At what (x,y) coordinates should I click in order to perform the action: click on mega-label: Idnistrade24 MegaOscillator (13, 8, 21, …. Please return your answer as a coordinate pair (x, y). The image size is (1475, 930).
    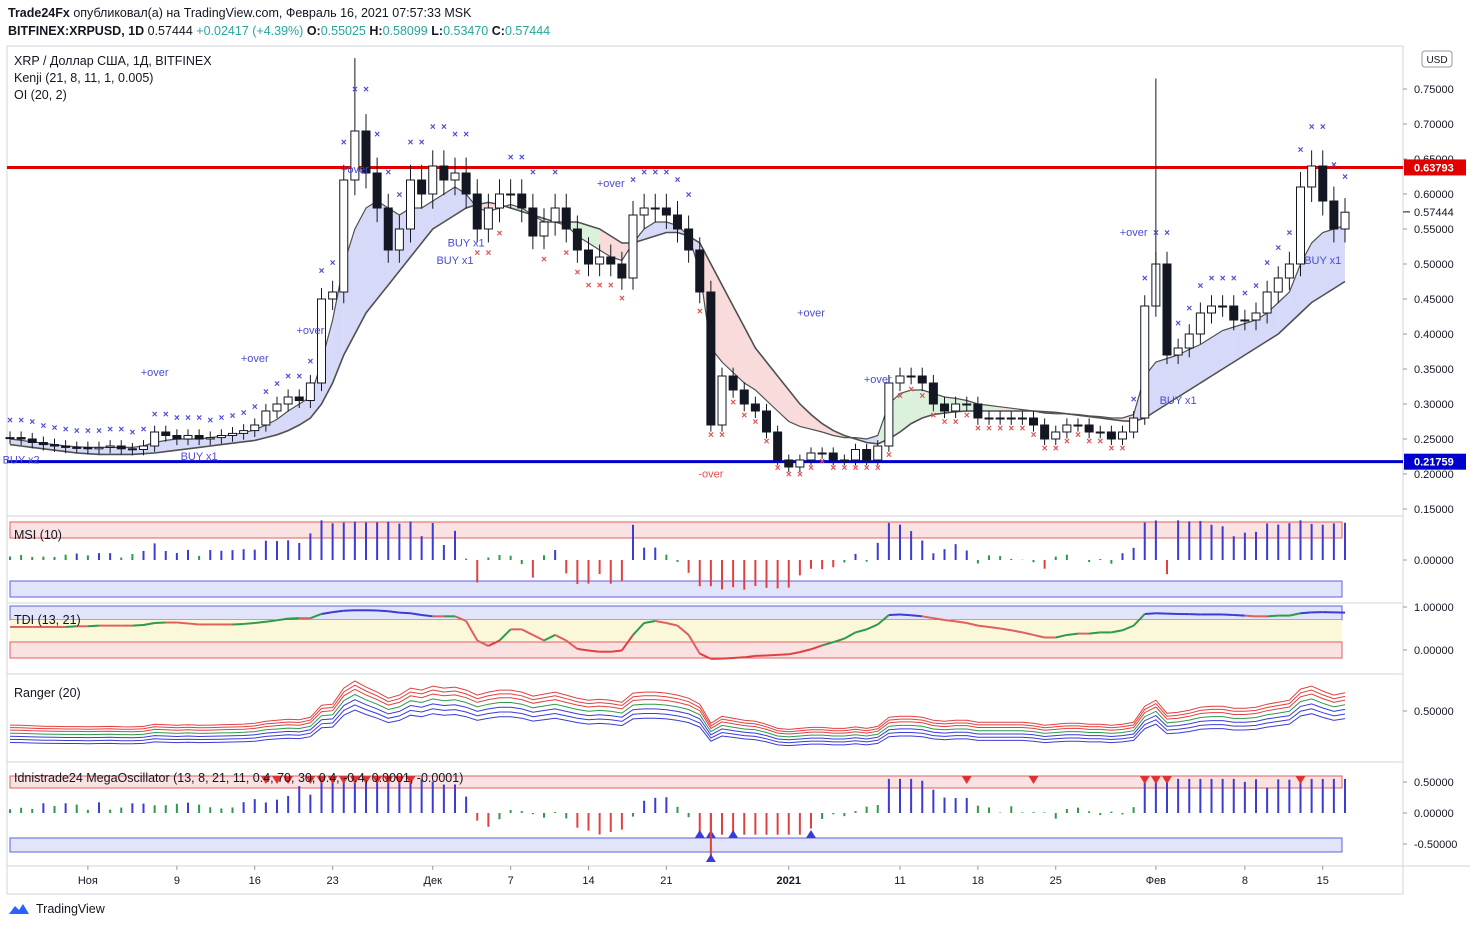
    Looking at the image, I should click on (238, 778).